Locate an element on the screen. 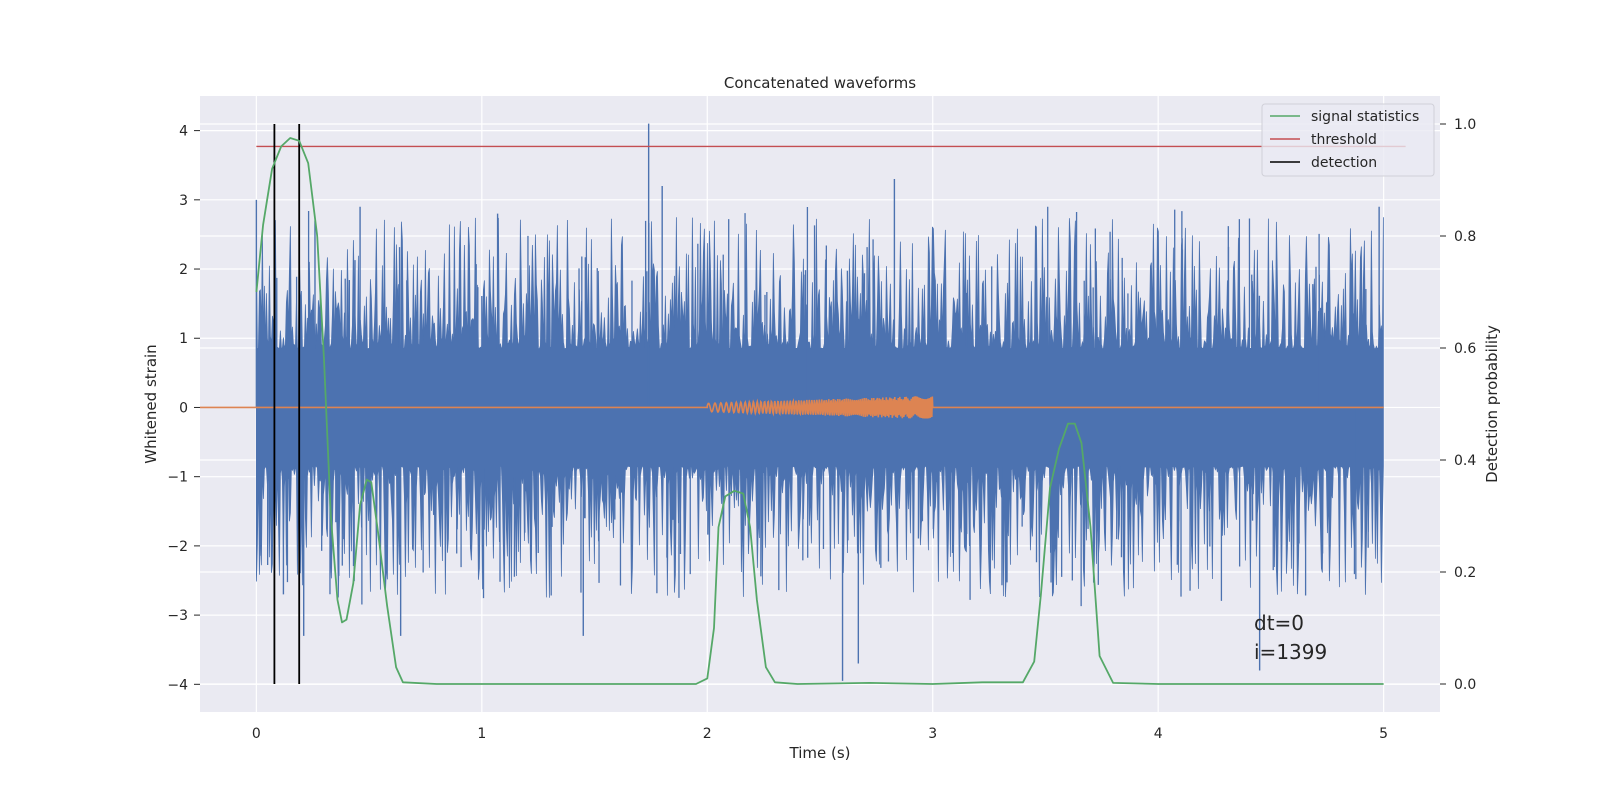 This screenshot has width=1600, height=804. x-tick-label: 4 is located at coordinates (1158, 734).